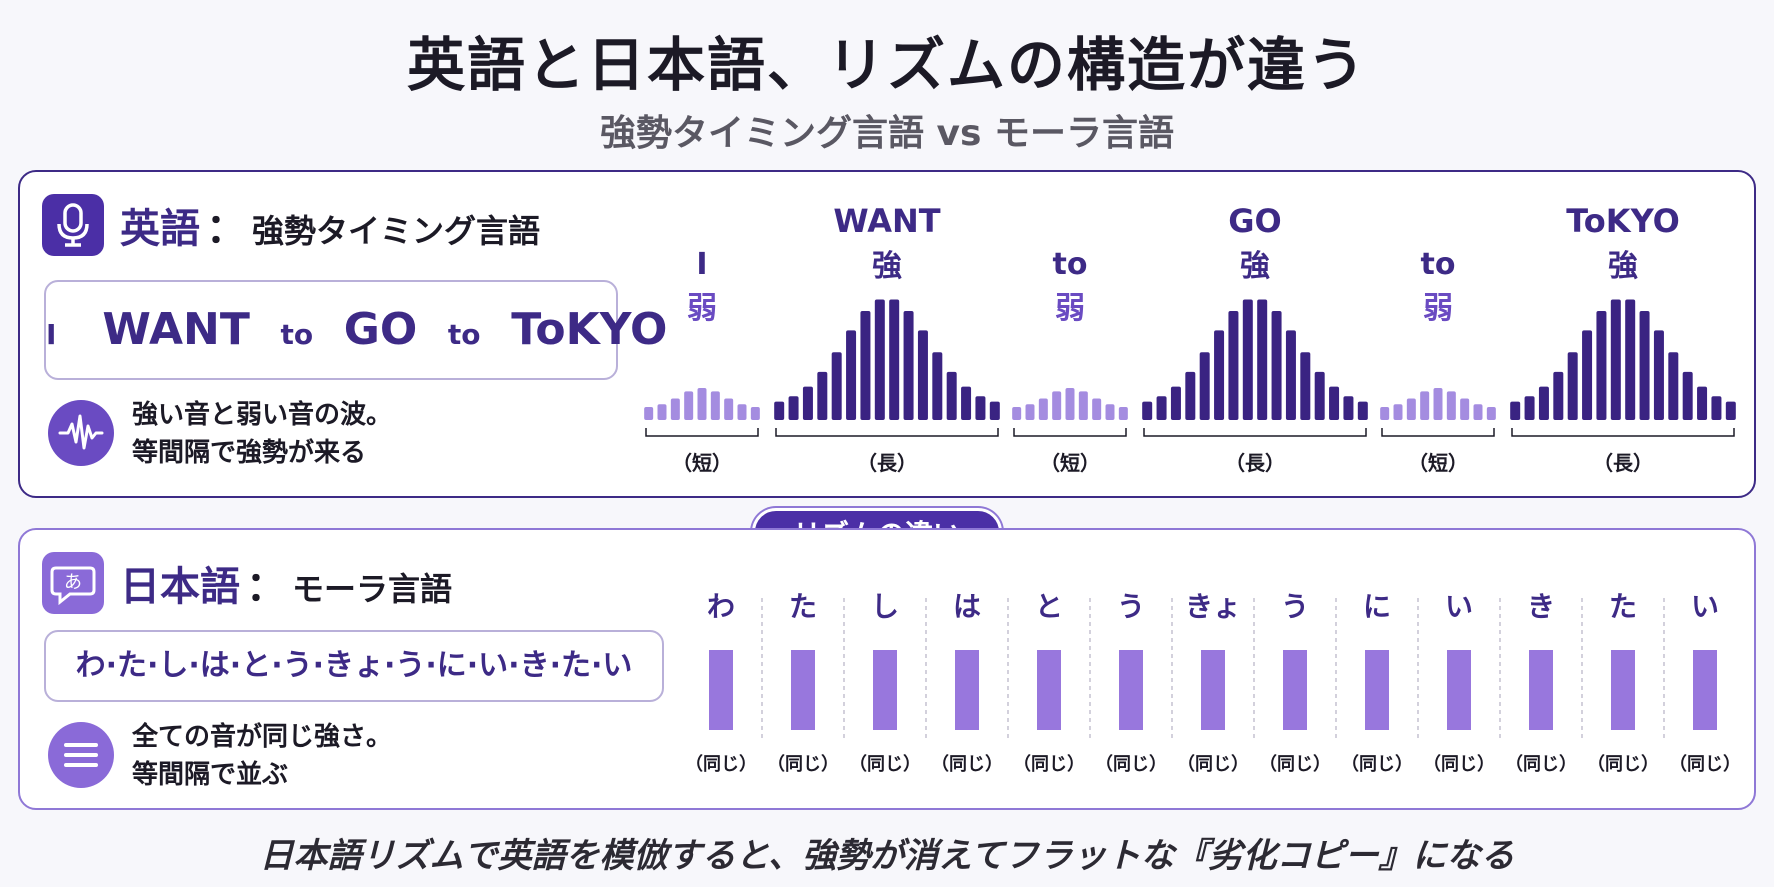 The image size is (1774, 887). Describe the element at coordinates (81, 433) in the screenshot. I see `waveform-icon` at that location.